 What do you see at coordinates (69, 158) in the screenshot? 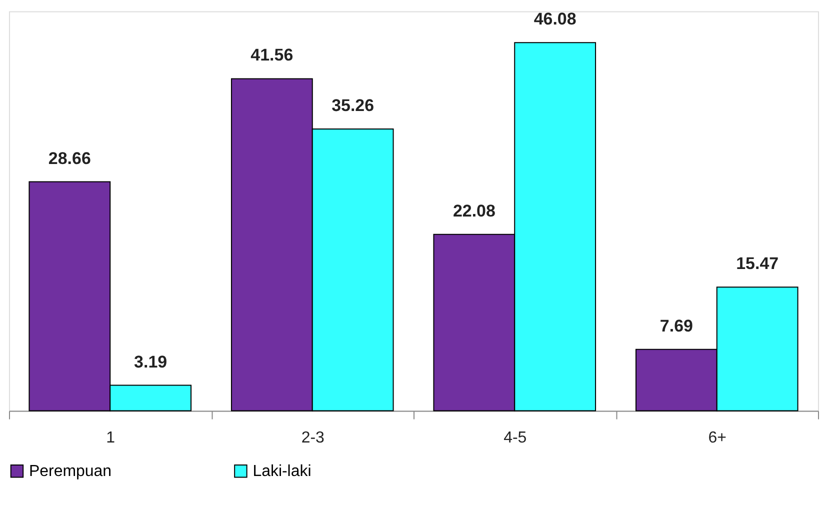
I see `data-label: 28.66` at bounding box center [69, 158].